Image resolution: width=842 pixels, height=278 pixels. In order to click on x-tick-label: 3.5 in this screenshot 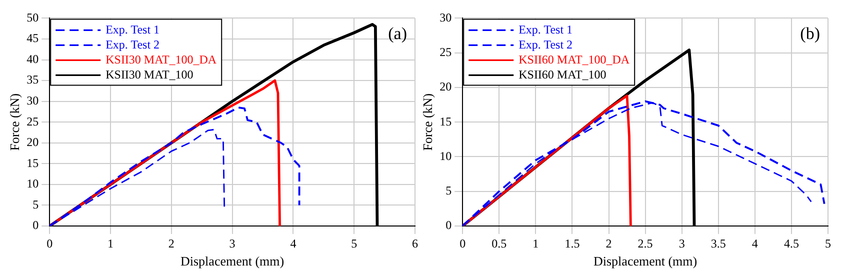, I will do `click(718, 243)`.